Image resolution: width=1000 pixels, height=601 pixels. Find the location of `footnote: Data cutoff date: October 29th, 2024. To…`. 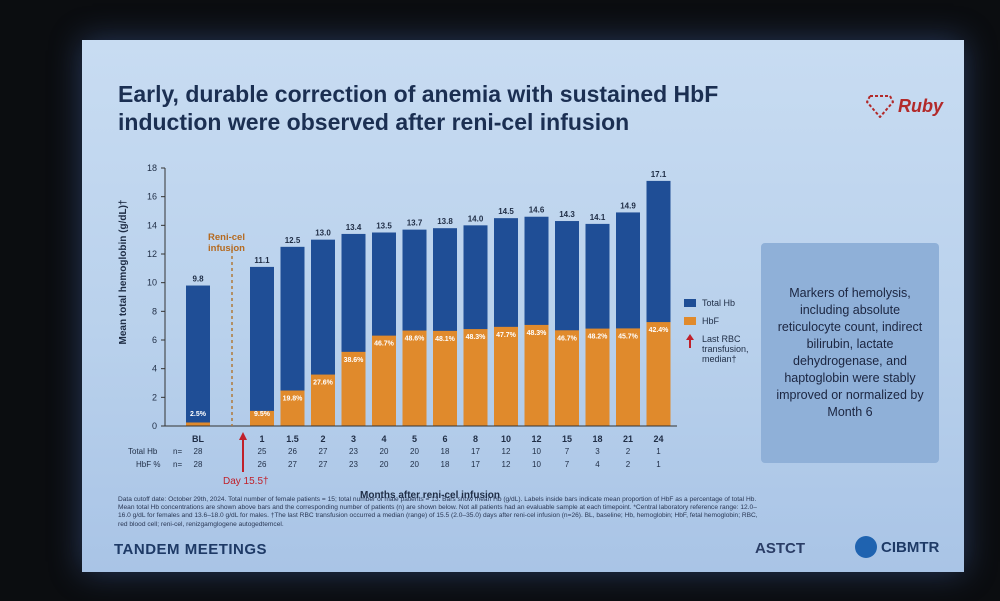

footnote: Data cutoff date: October 29th, 2024. To… is located at coordinates (438, 512).